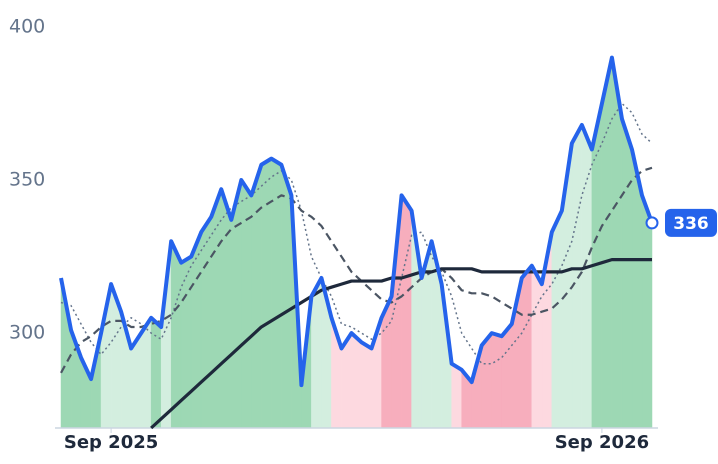 This screenshot has height=464, width=718. Describe the element at coordinates (111, 442) in the screenshot. I see `x-tick-label: Sep 2025` at that location.